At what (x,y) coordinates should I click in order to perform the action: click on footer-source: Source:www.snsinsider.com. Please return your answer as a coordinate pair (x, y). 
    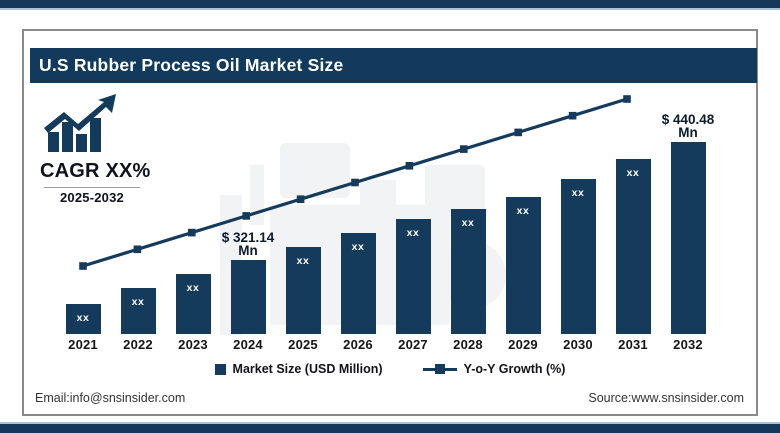
    Looking at the image, I should click on (666, 398).